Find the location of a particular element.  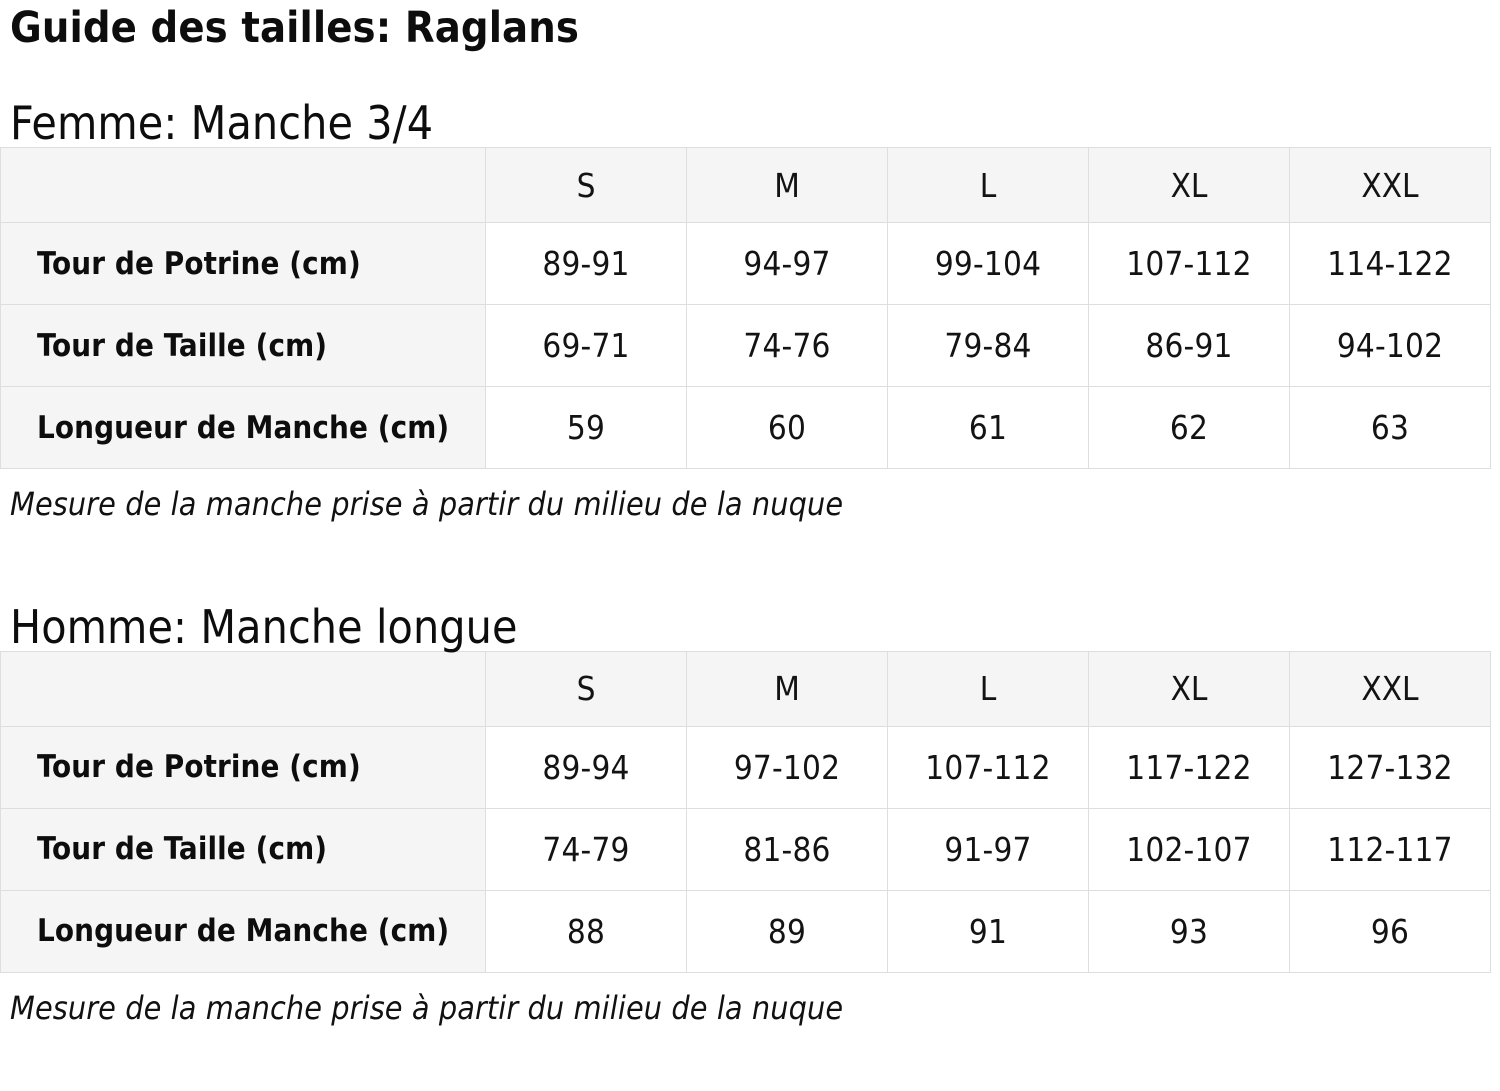

page-title: Guide des tailles: Raglans is located at coordinates (295, 28).